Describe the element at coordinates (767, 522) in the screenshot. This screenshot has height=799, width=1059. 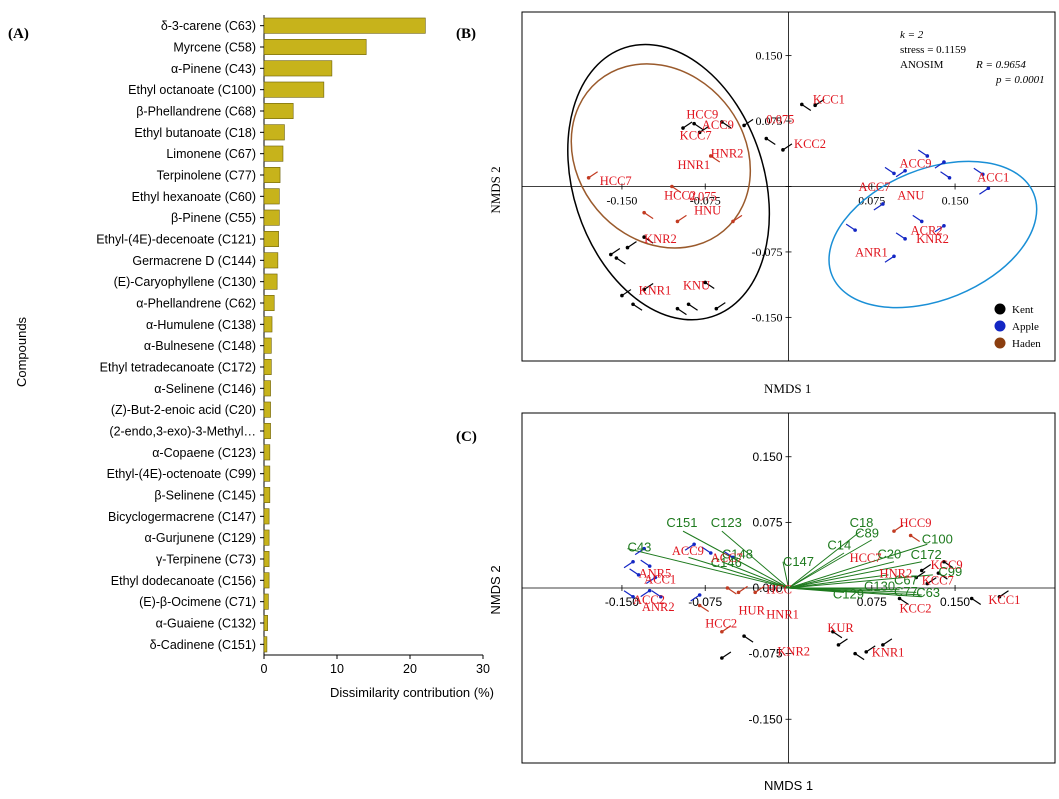
I see `y-tick-label: 0.075` at that location.